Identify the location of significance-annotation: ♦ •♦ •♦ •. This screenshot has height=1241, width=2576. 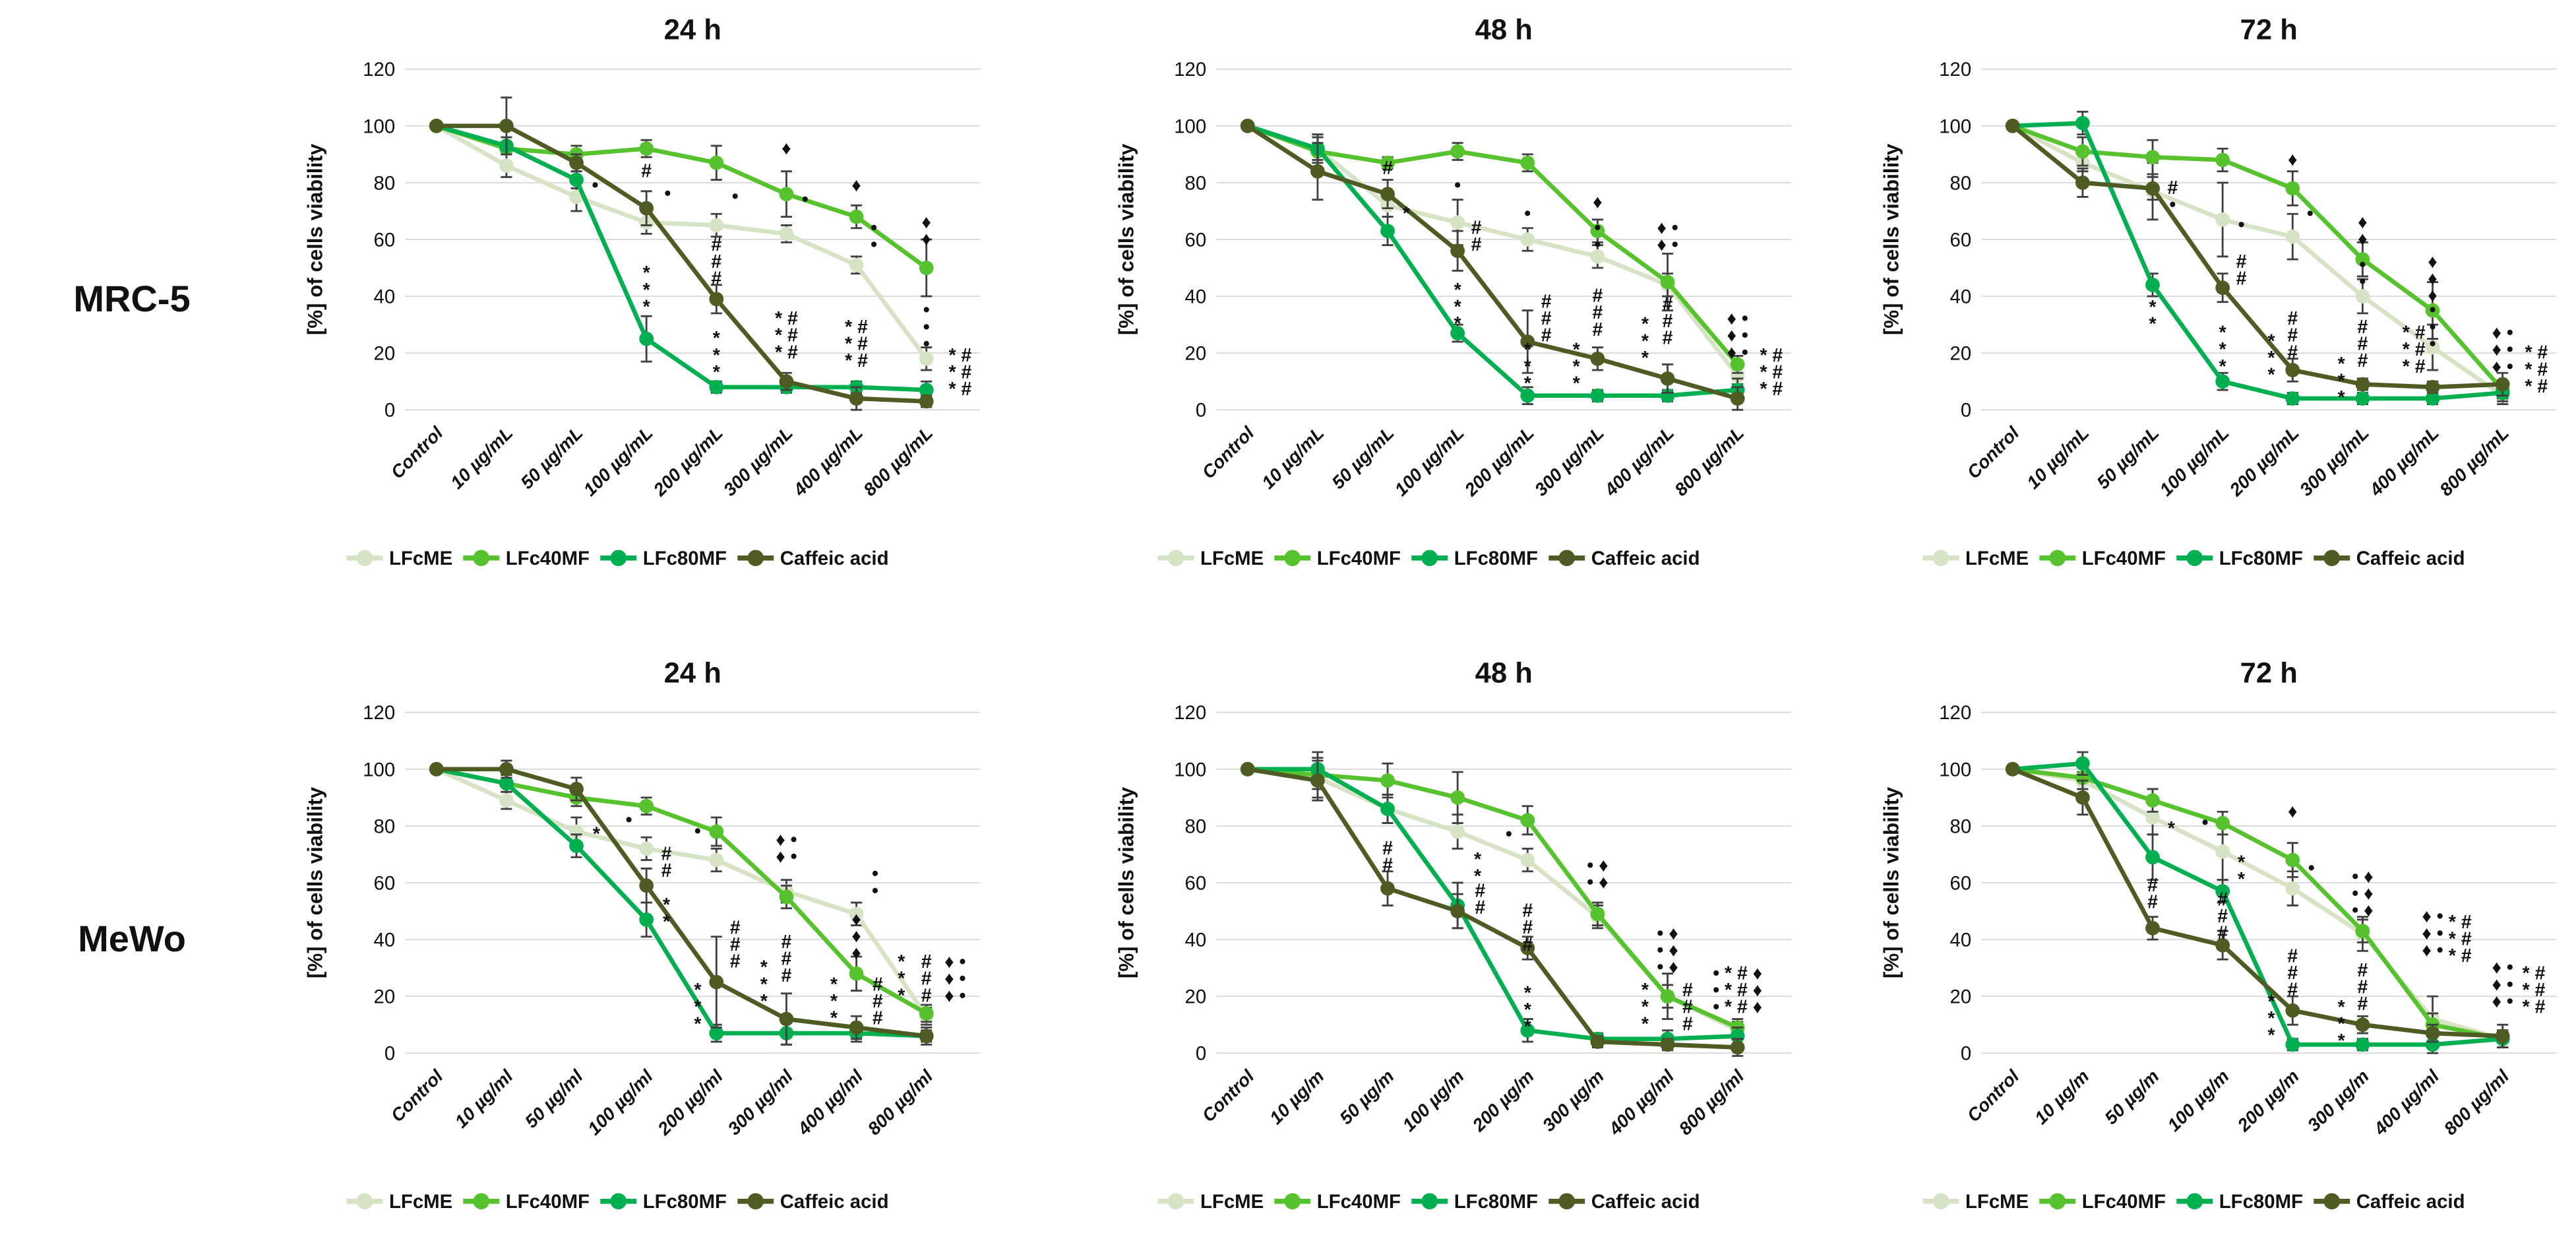
(955, 979).